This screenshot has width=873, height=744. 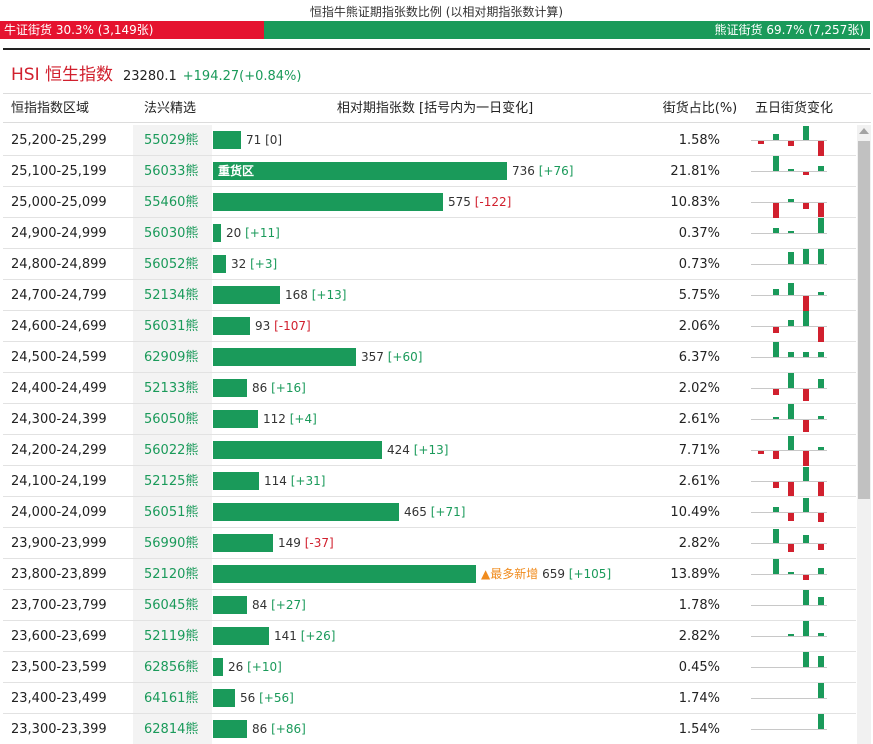 What do you see at coordinates (434, 512) in the screenshot?
I see `count-text: 465 [+71]` at bounding box center [434, 512].